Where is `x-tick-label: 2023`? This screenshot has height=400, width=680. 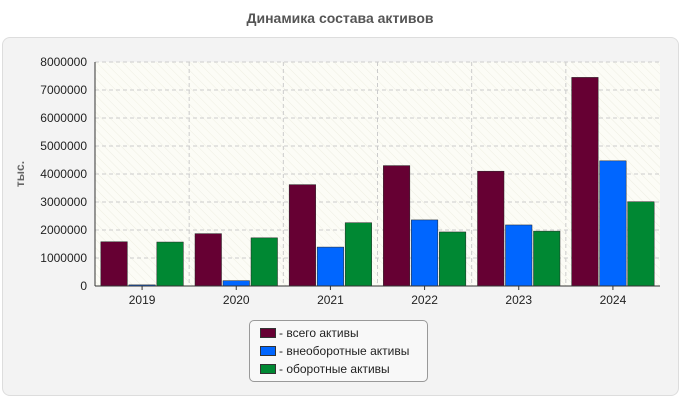
x-tick-label: 2023 is located at coordinates (518, 300).